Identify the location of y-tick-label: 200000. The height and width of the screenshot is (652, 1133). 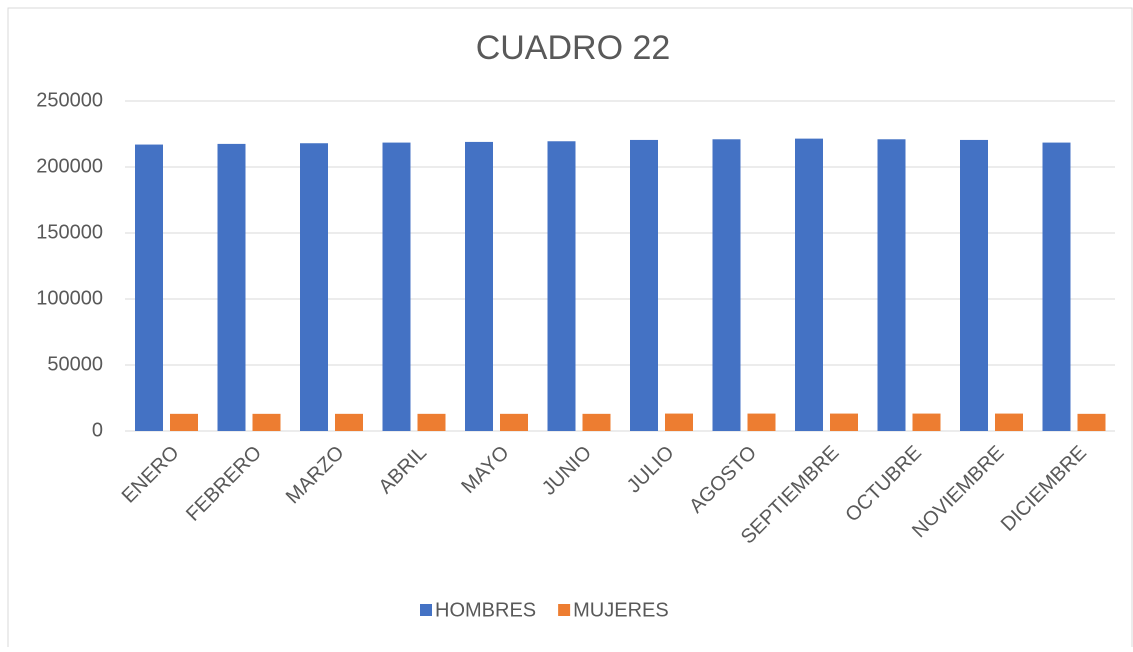
(69, 166).